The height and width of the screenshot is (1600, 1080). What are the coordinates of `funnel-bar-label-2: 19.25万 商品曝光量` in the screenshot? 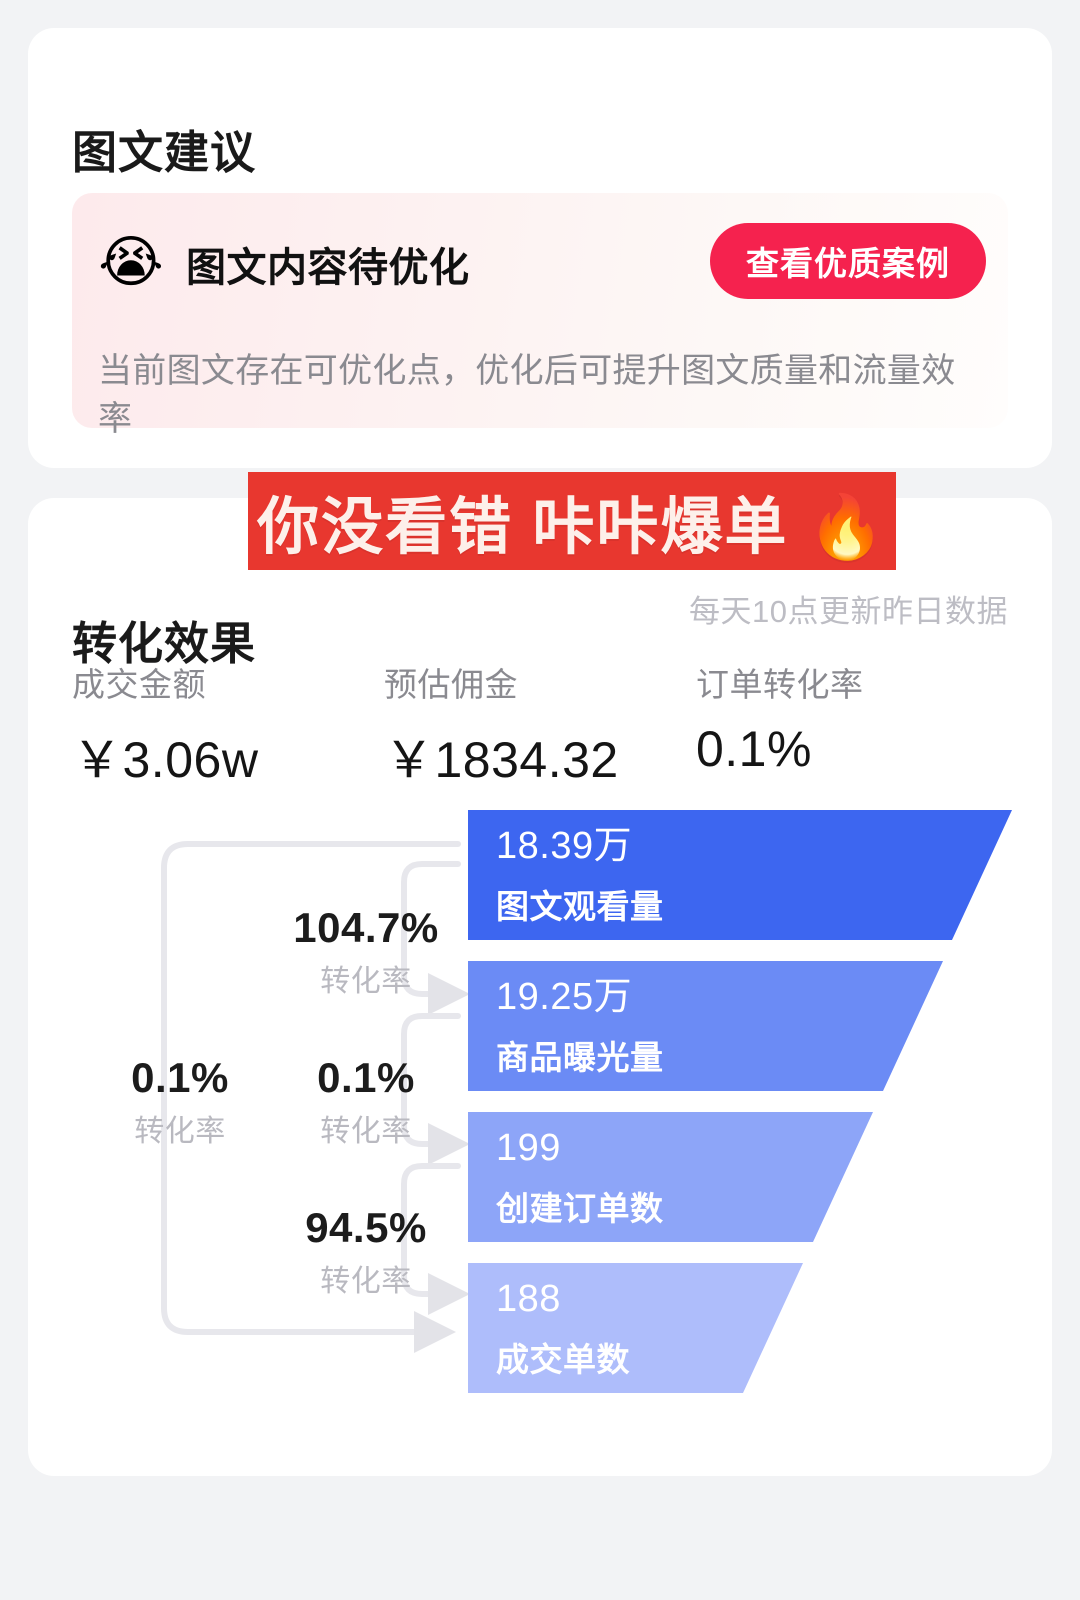 It's located at (580, 1027).